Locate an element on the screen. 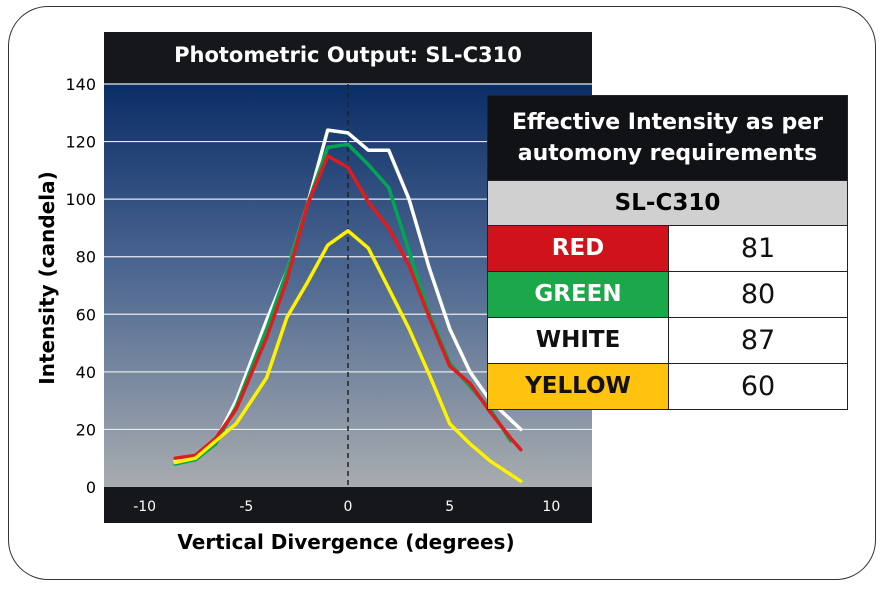 The height and width of the screenshot is (591, 886). row-color-label: GREEN is located at coordinates (578, 294).